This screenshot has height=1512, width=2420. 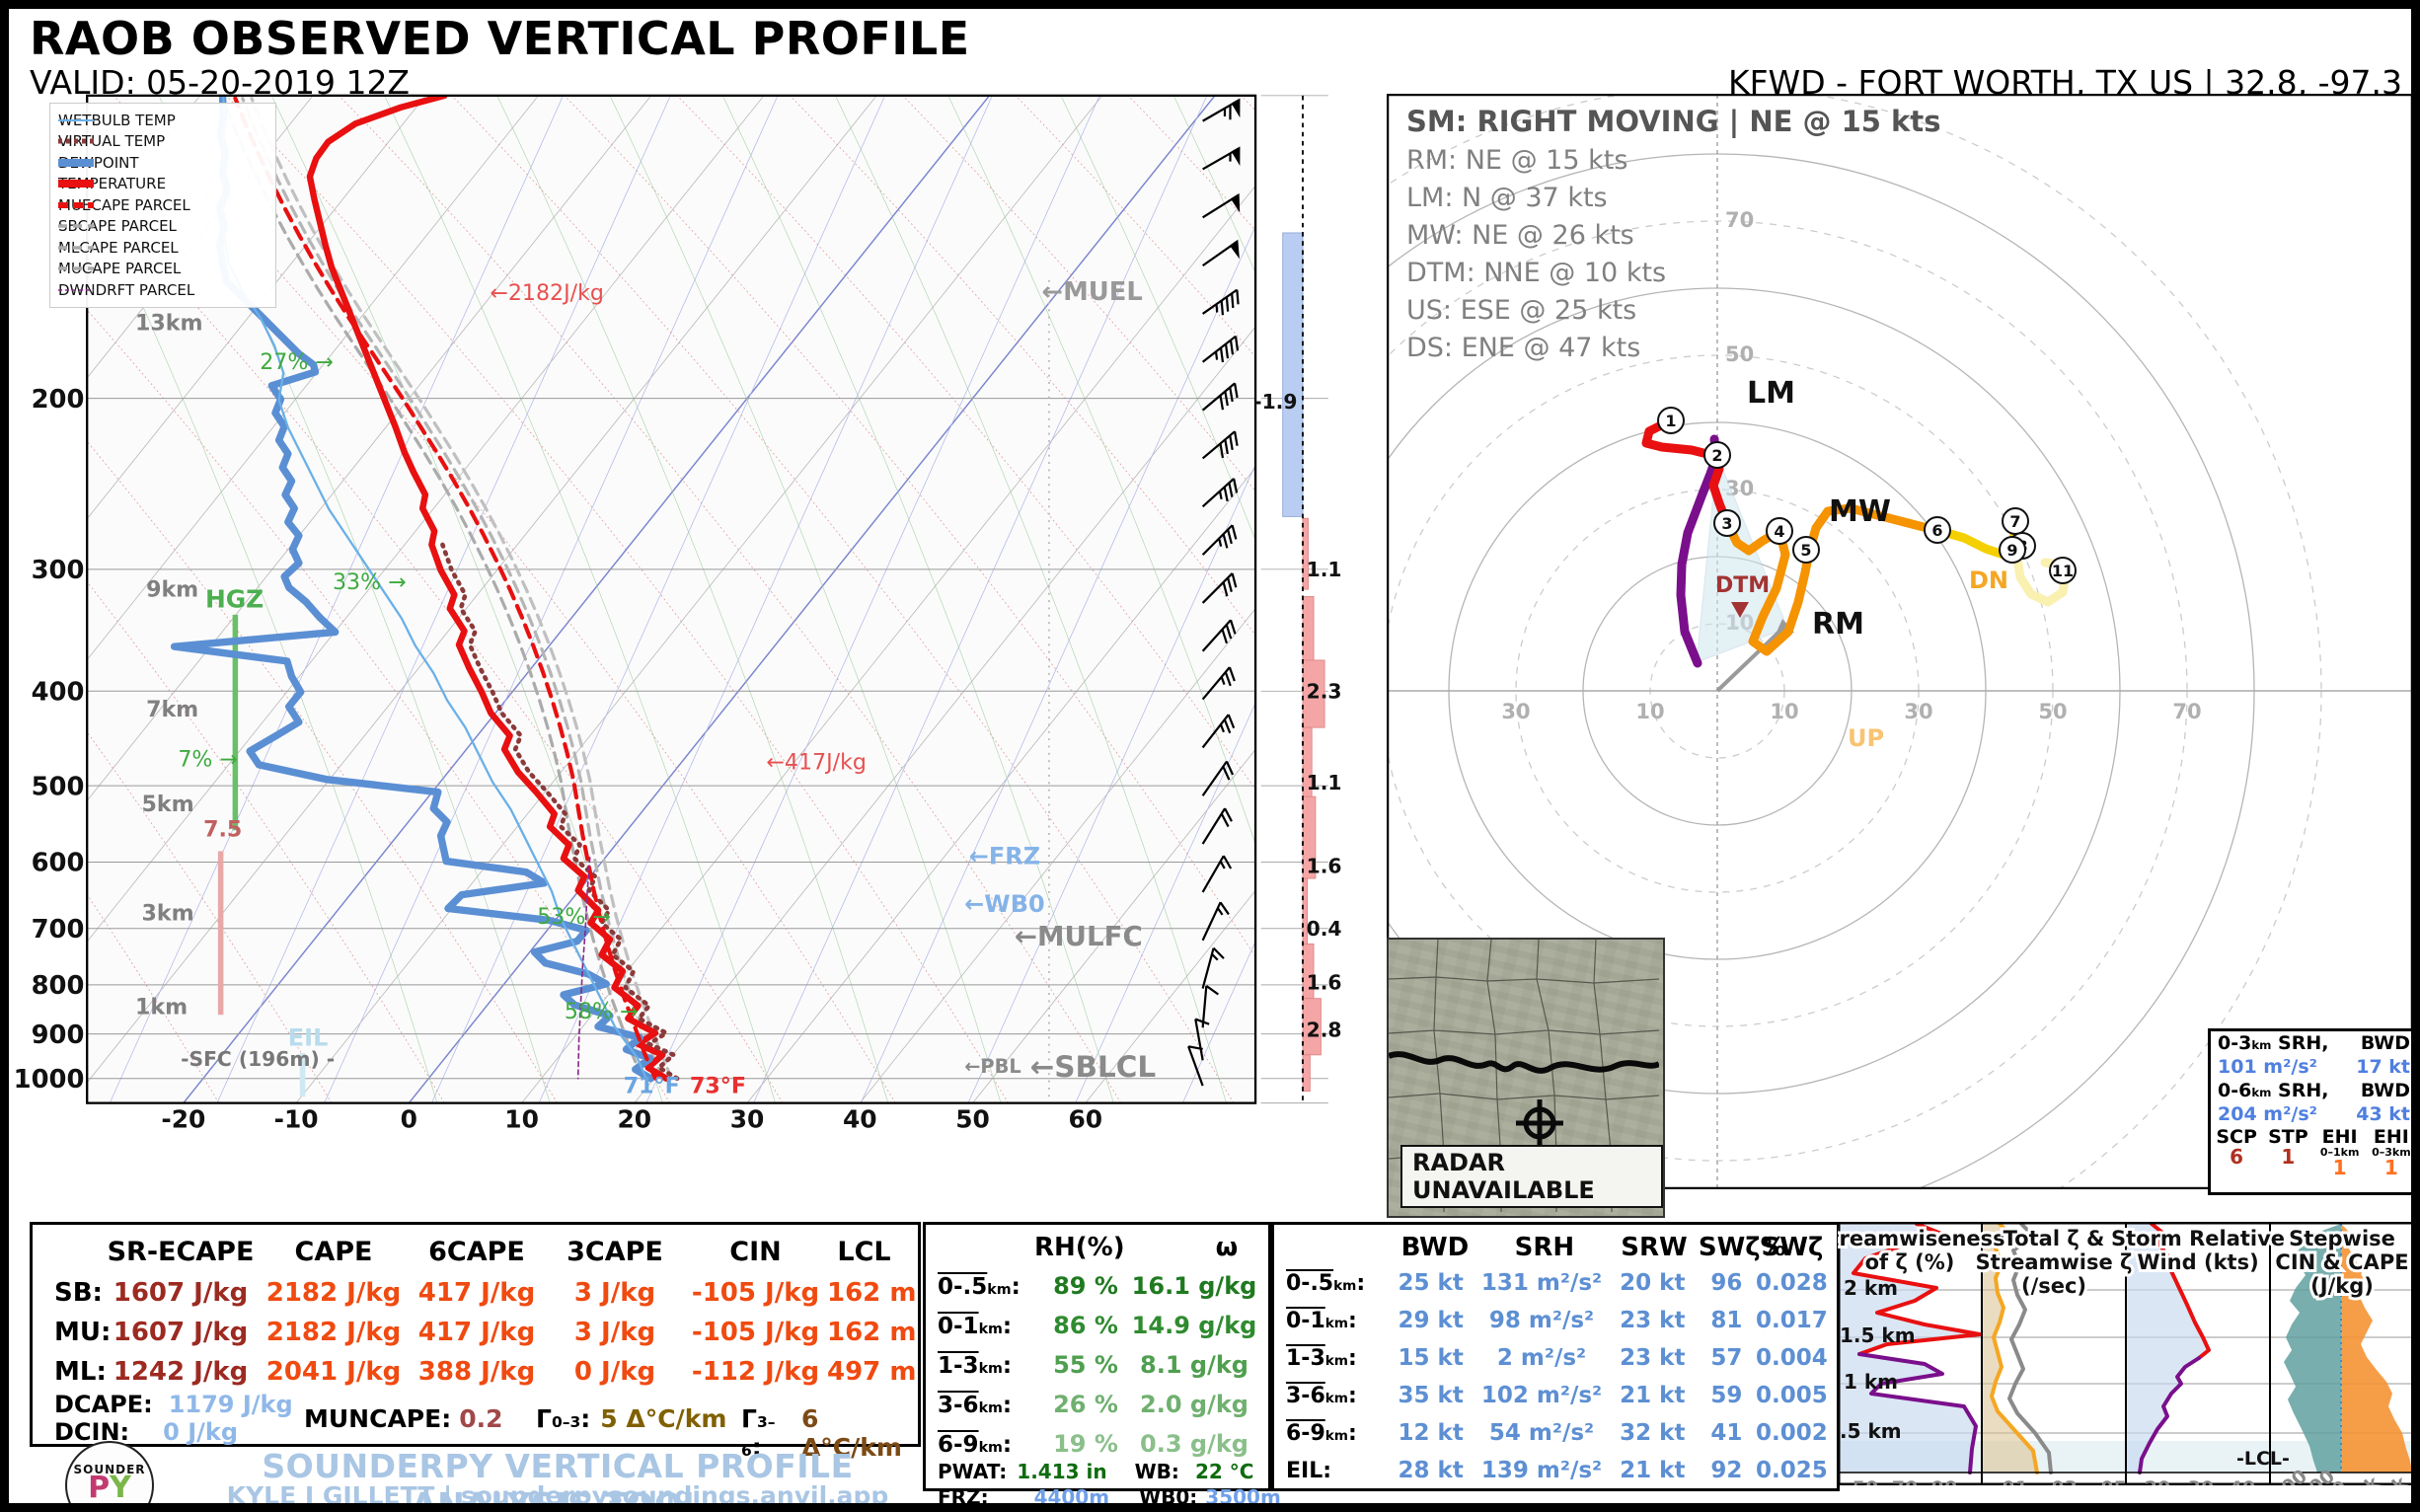 I want to click on muncape-value: 0.2, so click(x=481, y=1418).